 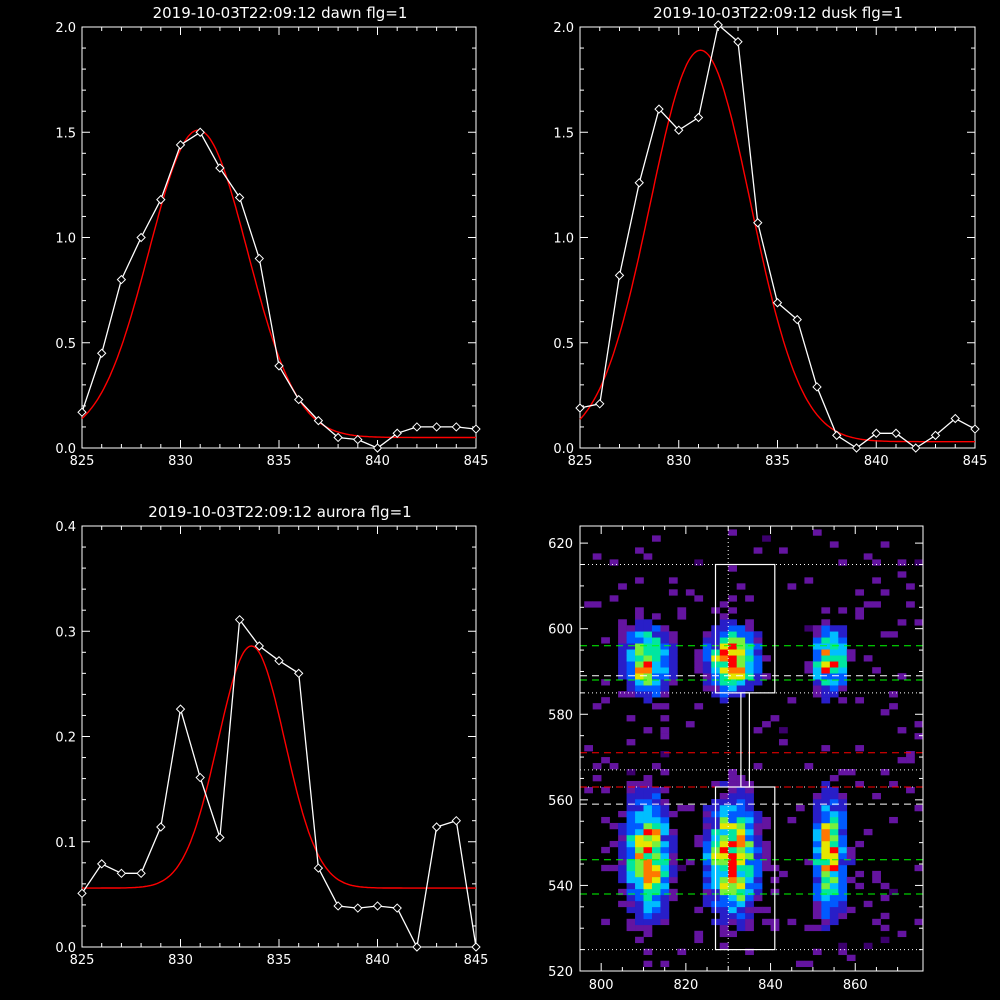 What do you see at coordinates (754, 748) in the screenshot?
I see `heatmap-cells` at bounding box center [754, 748].